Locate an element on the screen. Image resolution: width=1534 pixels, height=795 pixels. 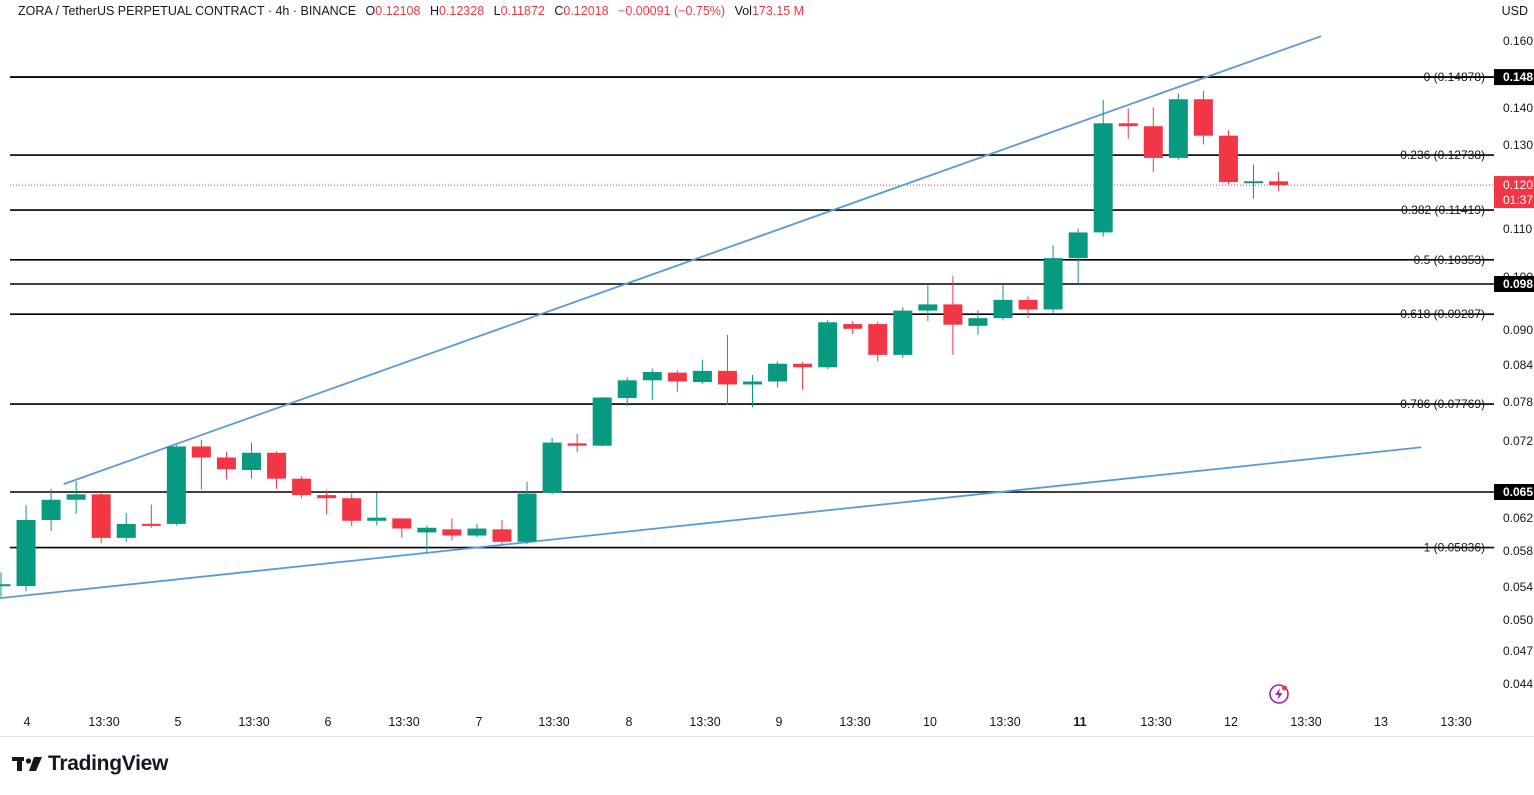
time-axis-tick: 8 is located at coordinates (629, 722).